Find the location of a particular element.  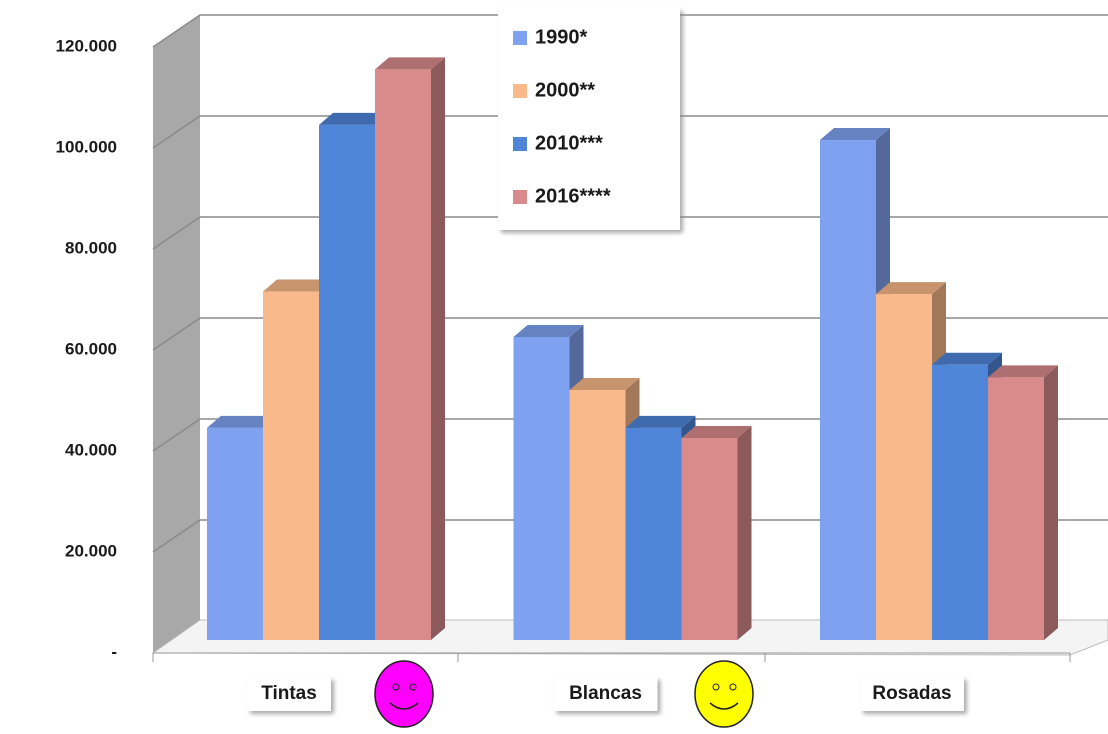

x-tick-label: Blancas is located at coordinates (605, 693).